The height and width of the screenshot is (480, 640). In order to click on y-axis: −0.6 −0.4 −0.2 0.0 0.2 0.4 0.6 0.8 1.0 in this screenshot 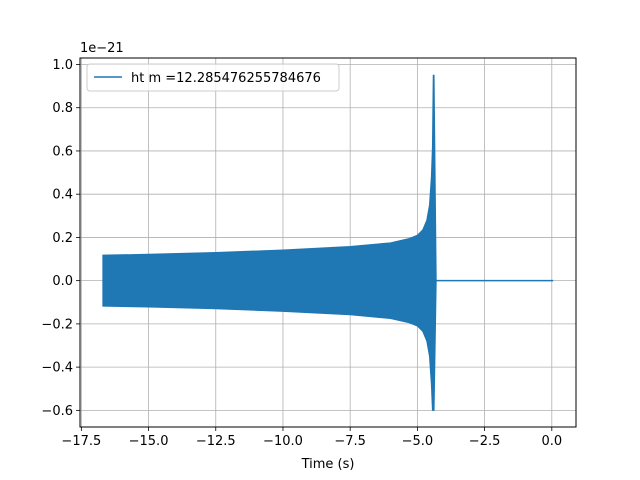, I will do `click(60, 238)`.